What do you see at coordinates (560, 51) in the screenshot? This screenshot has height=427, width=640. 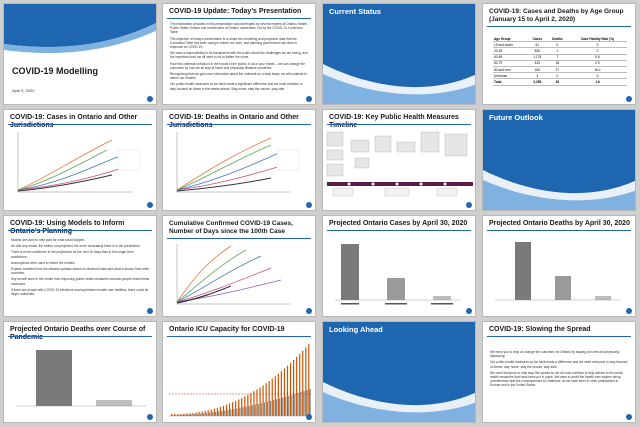 I see `table-row: 20-39 835 1 0` at bounding box center [560, 51].